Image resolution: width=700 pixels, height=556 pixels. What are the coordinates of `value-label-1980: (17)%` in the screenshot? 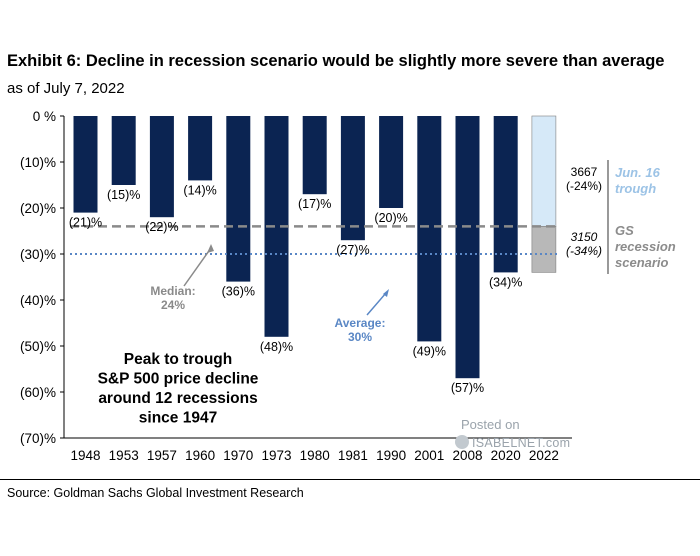 It's located at (314, 204).